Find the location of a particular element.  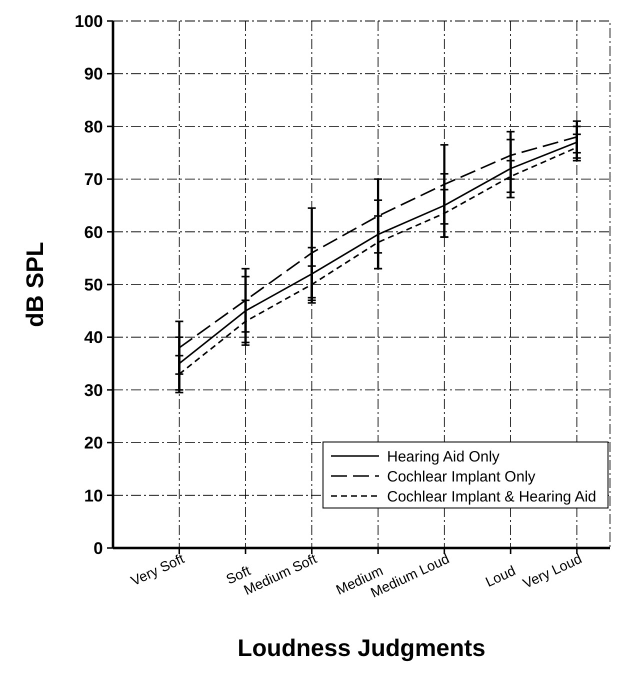

y-tick-label: 30 is located at coordinates (93, 390).